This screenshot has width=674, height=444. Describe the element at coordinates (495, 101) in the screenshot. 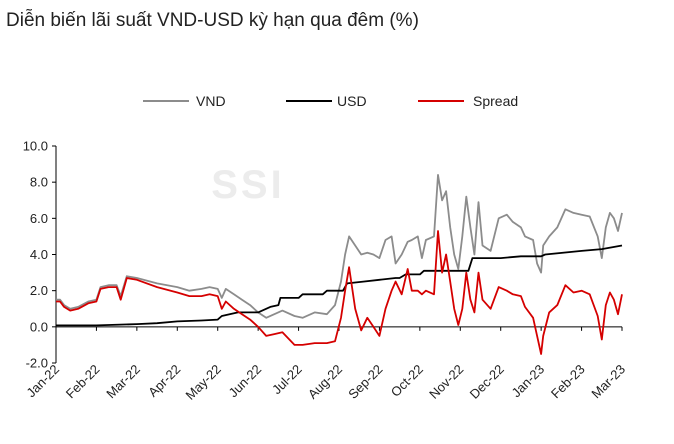

I see `legend-label-spread: Spread` at that location.